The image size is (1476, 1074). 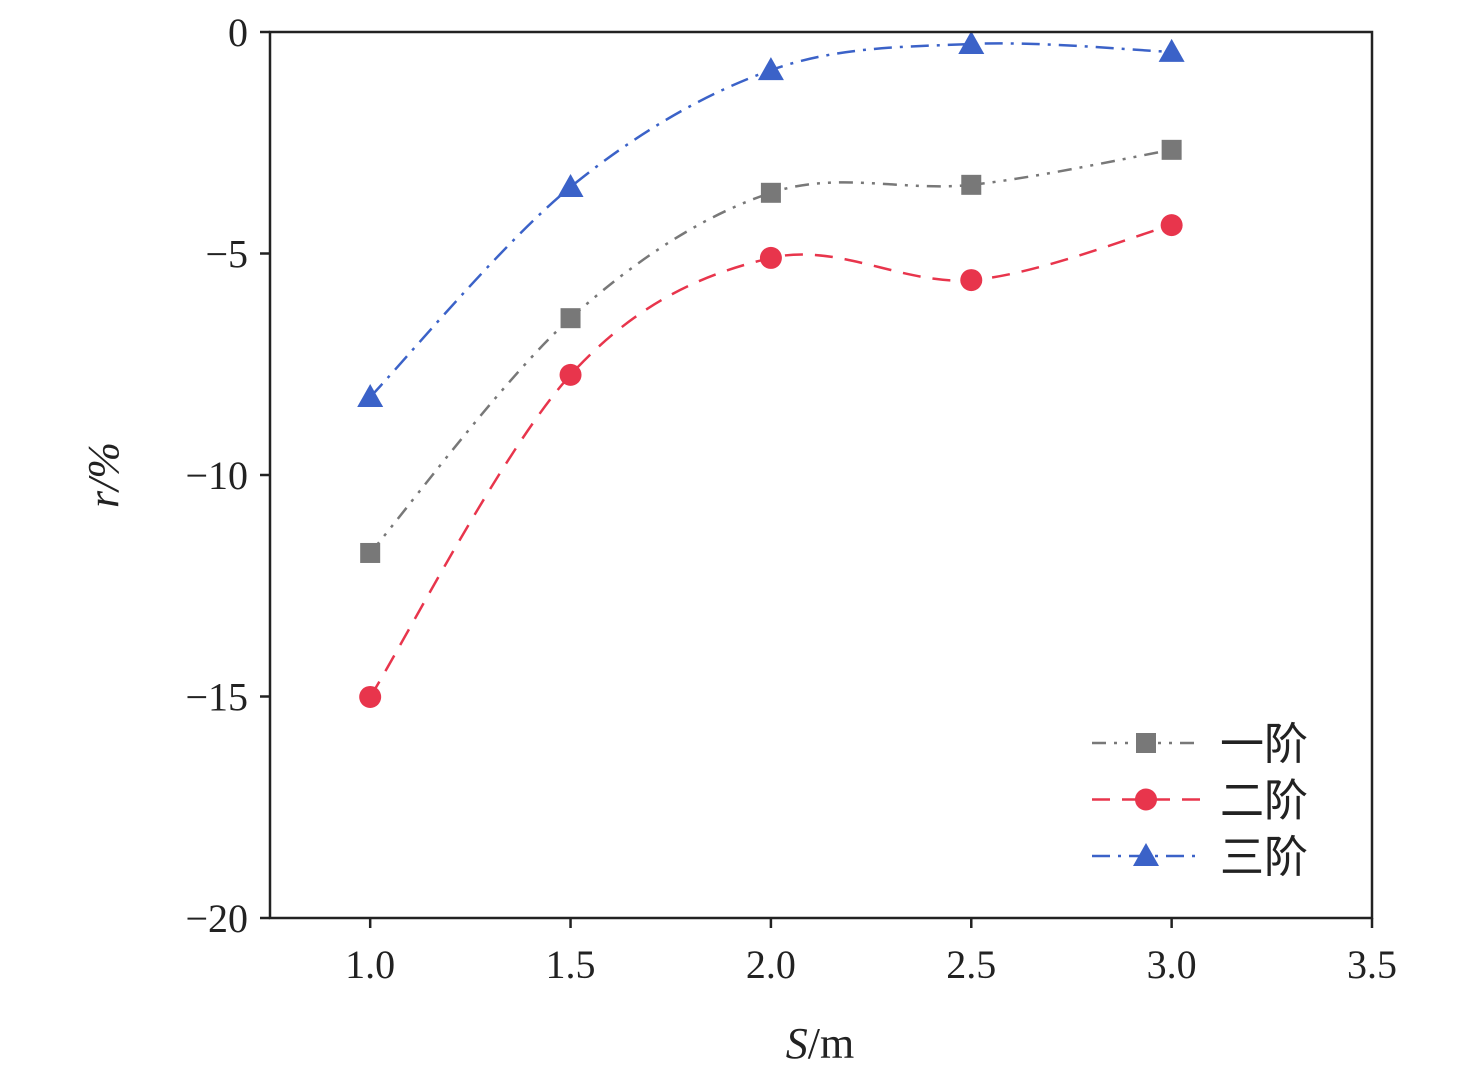 I want to click on y-tick-label: −15, so click(x=216, y=697).